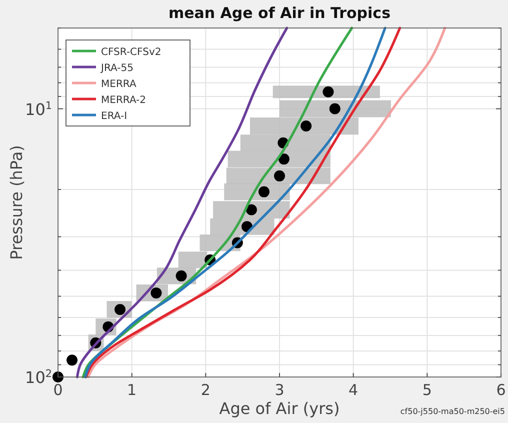 The height and width of the screenshot is (423, 508). I want to click on legend-label: ERA-I, so click(114, 116).